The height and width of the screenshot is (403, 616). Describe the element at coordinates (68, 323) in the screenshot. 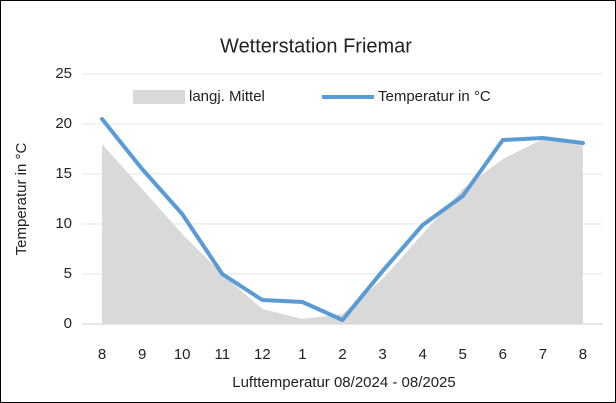

I see `y-tick-label: 0` at that location.